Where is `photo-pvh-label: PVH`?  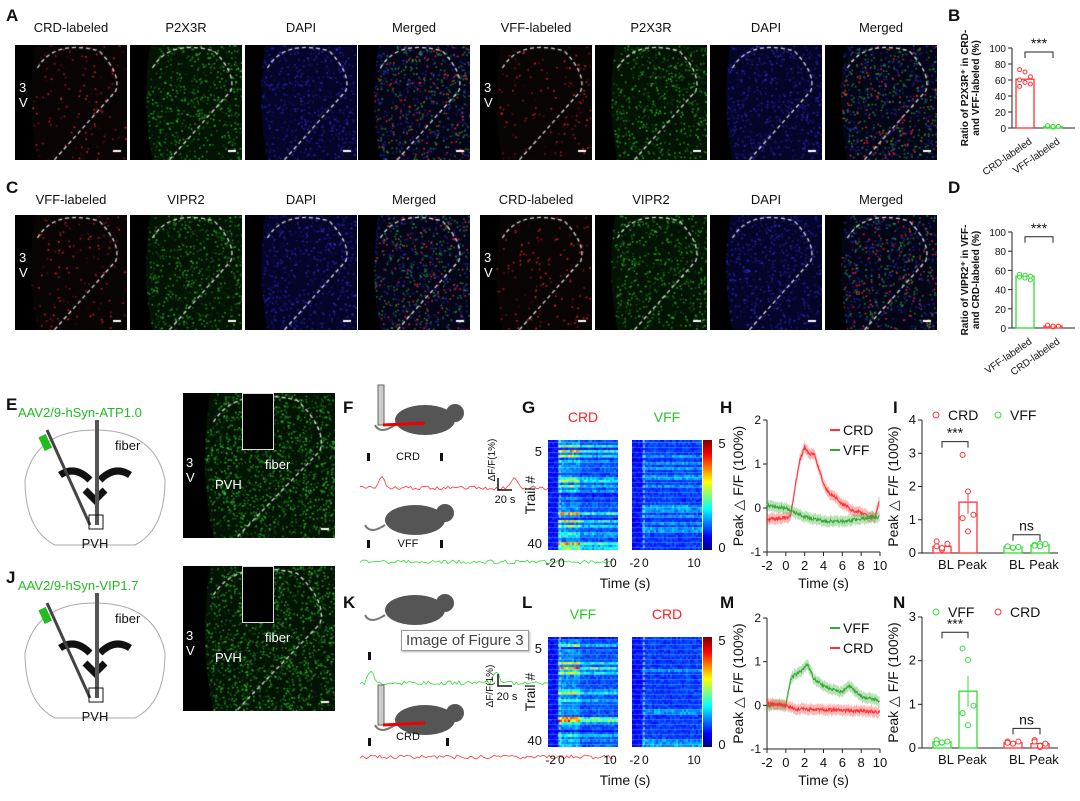 photo-pvh-label: PVH is located at coordinates (228, 657).